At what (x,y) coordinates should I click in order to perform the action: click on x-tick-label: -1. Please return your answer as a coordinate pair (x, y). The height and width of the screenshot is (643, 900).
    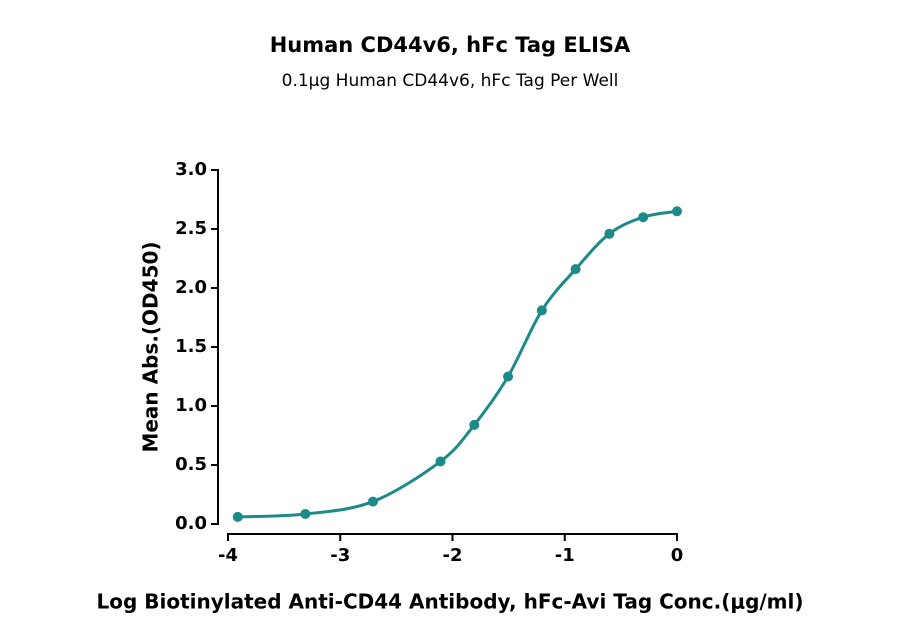
    Looking at the image, I should click on (565, 555).